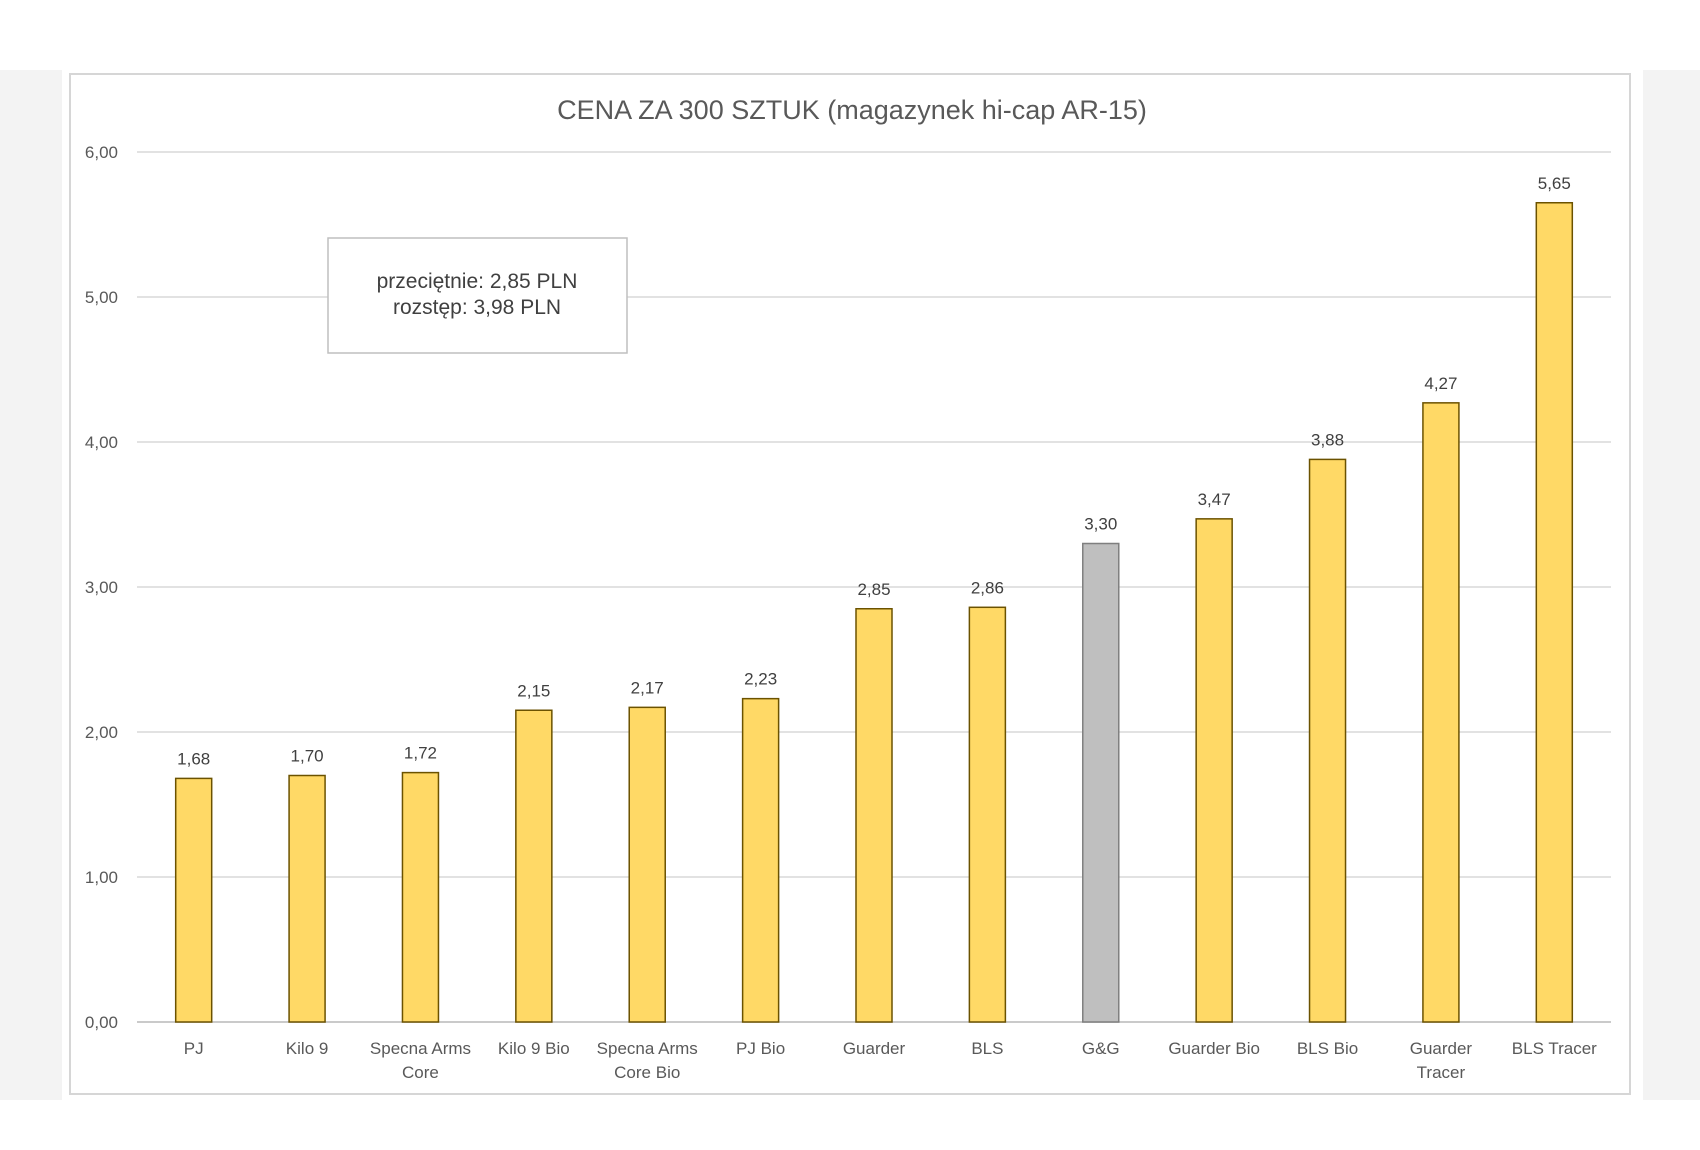 This screenshot has height=1150, width=1700. What do you see at coordinates (1214, 499) in the screenshot?
I see `data-label: 3,47` at bounding box center [1214, 499].